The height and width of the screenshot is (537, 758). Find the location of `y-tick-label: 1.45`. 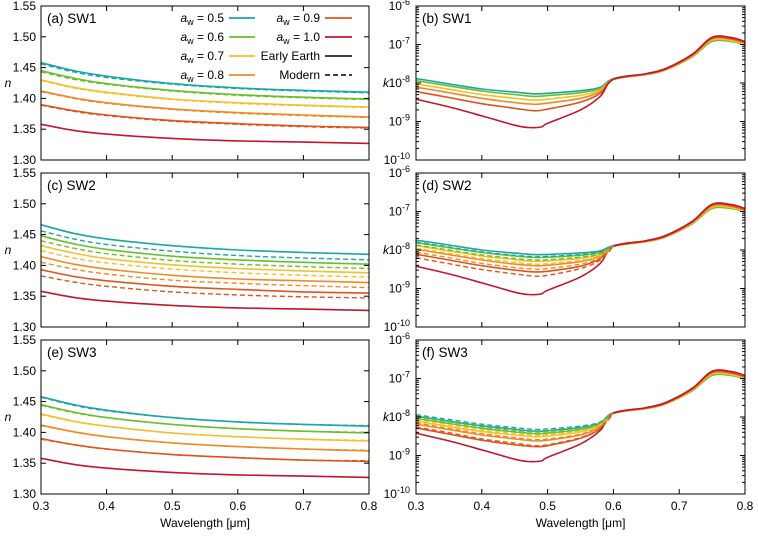

y-tick-label: 1.45 is located at coordinates (25, 68).